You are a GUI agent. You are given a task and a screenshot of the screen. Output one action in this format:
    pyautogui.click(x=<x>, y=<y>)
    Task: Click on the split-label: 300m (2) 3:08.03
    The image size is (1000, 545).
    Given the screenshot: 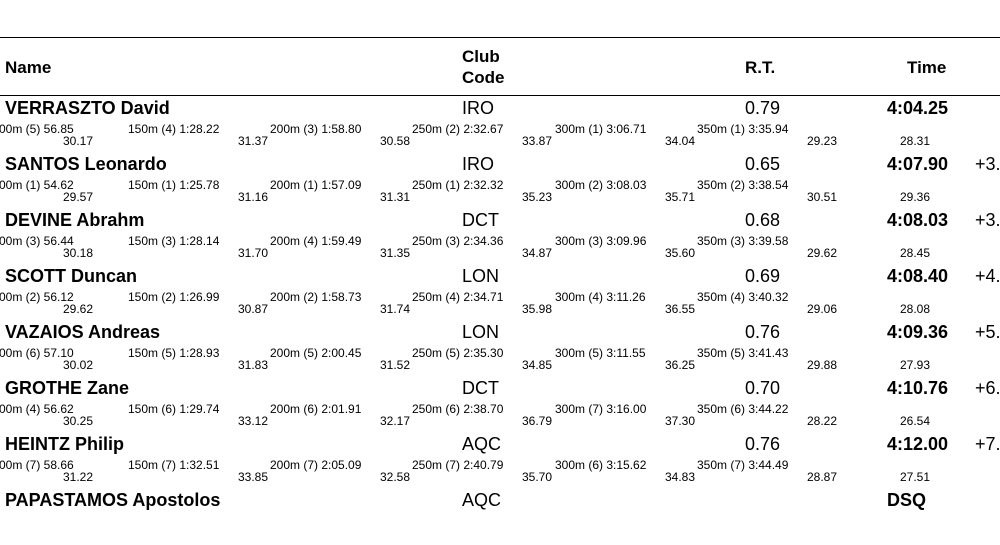 What is the action you would take?
    pyautogui.click(x=601, y=185)
    